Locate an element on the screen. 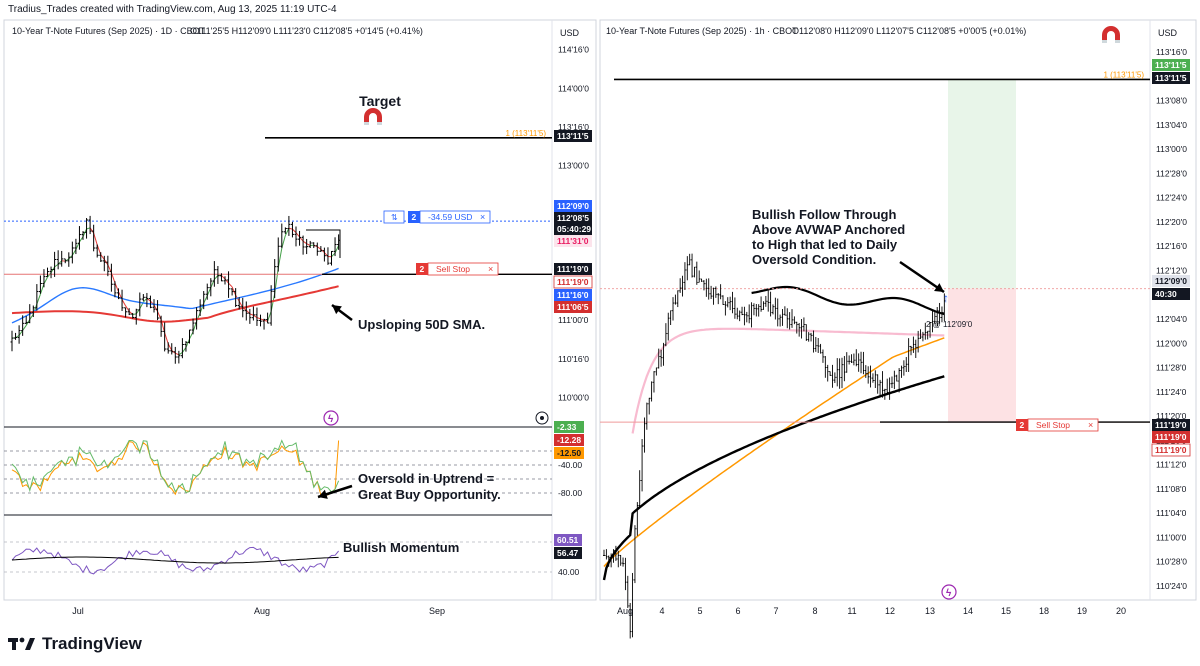 This screenshot has width=1200, height=666. daily-price-badge-5-bg is located at coordinates (573, 269).